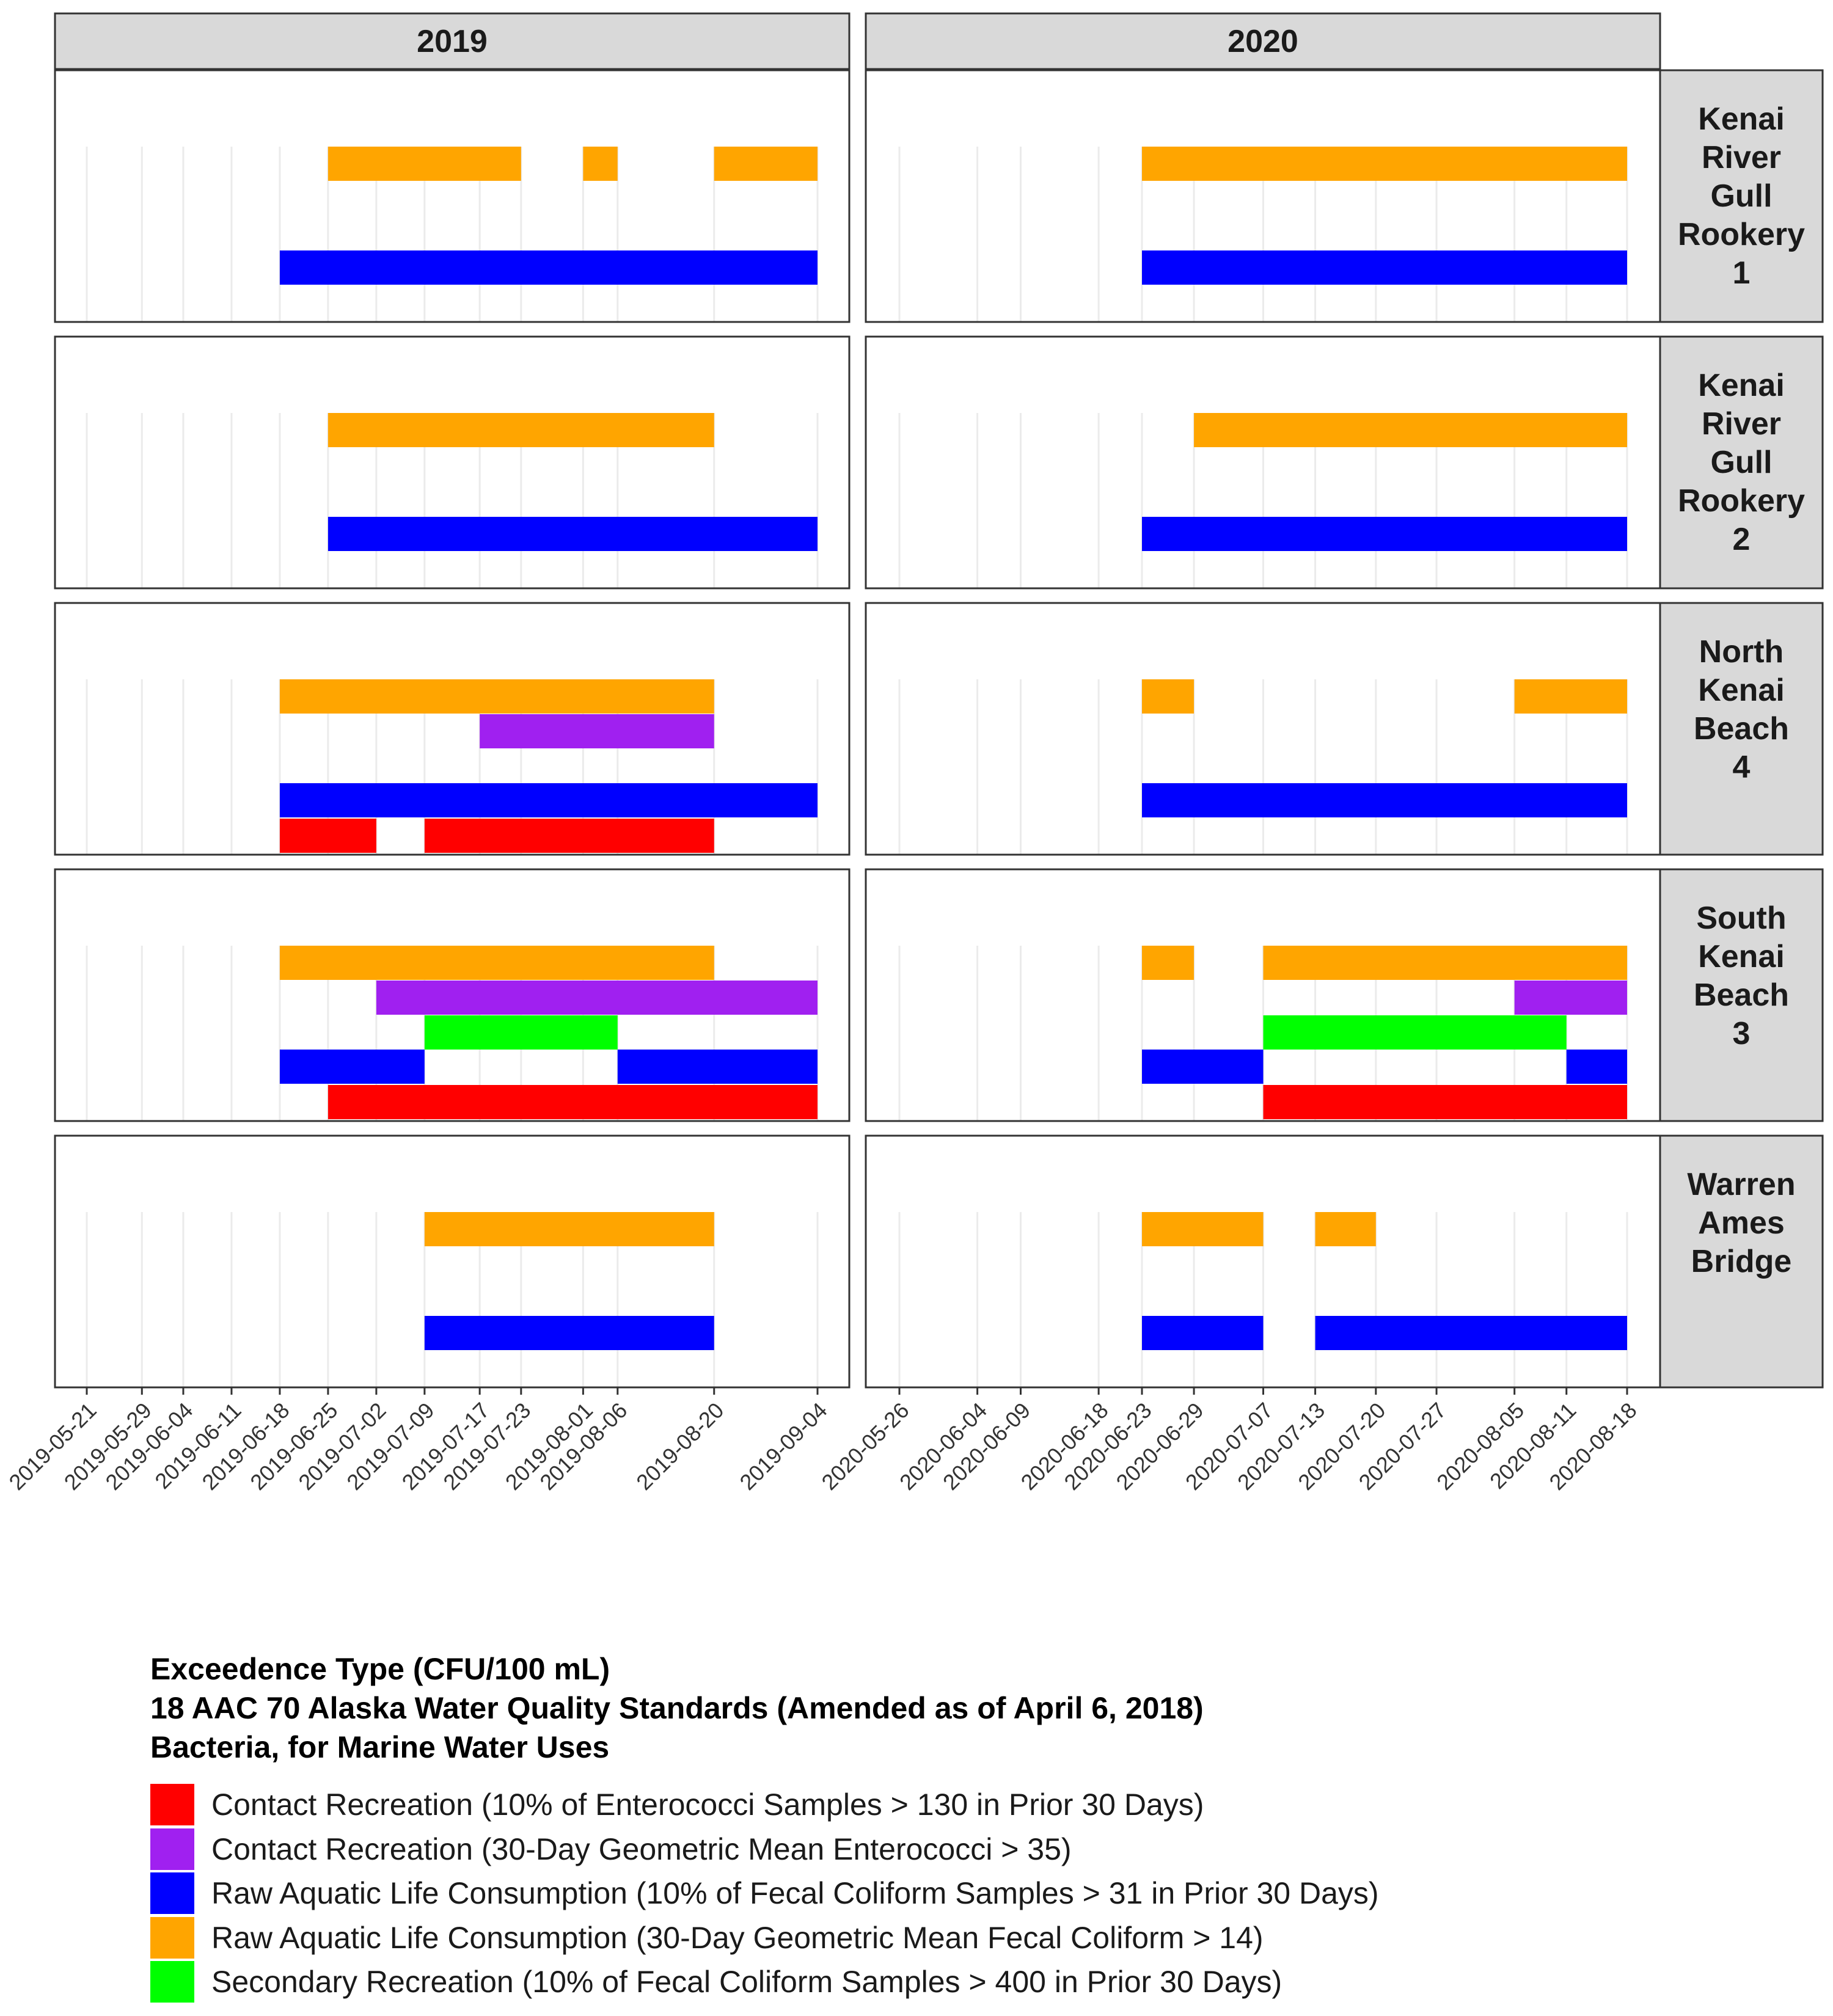 The height and width of the screenshot is (2016, 1833). What do you see at coordinates (679, 1446) in the screenshot?
I see `x-tick-label: 2019-08-20` at bounding box center [679, 1446].